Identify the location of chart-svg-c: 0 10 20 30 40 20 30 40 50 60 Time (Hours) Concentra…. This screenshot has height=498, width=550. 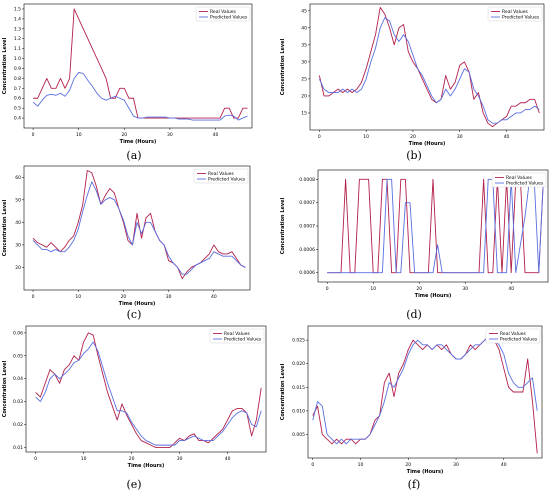
(126, 236).